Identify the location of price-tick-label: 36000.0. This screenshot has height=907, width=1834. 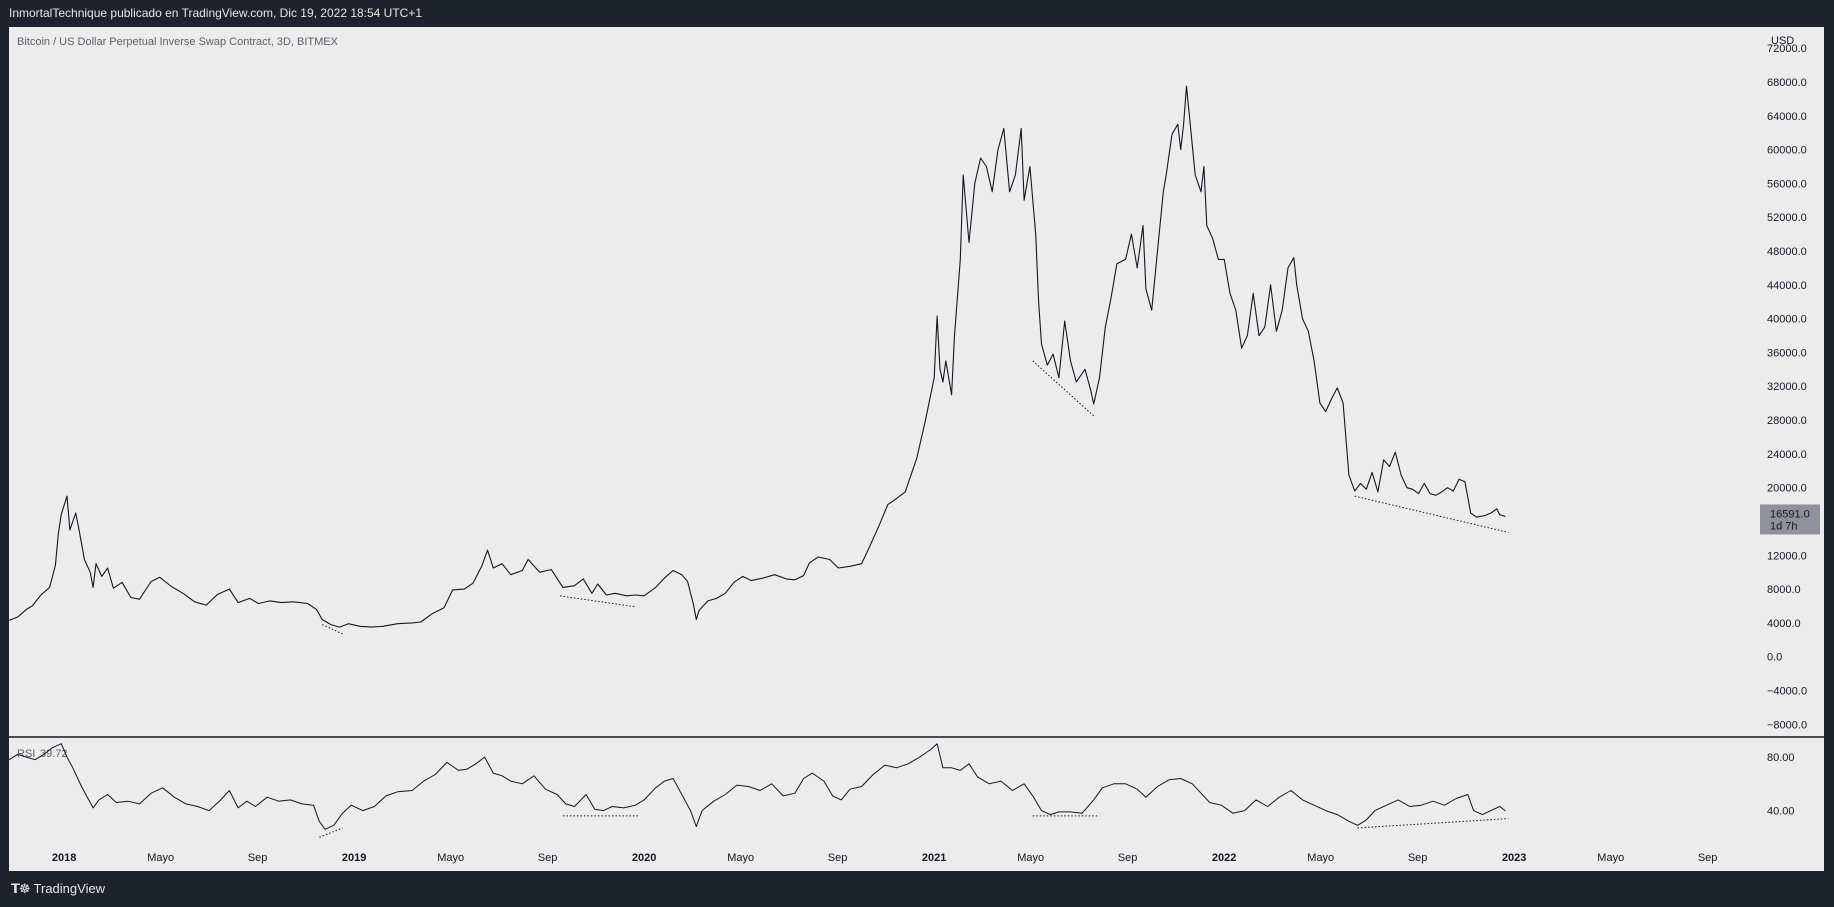
(1787, 353).